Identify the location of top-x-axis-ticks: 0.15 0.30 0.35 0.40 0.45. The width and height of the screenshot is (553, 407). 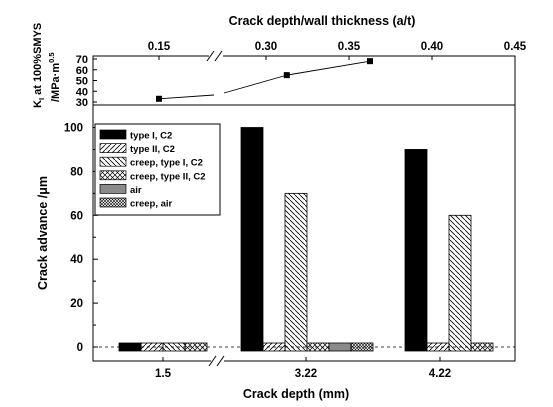
(337, 50).